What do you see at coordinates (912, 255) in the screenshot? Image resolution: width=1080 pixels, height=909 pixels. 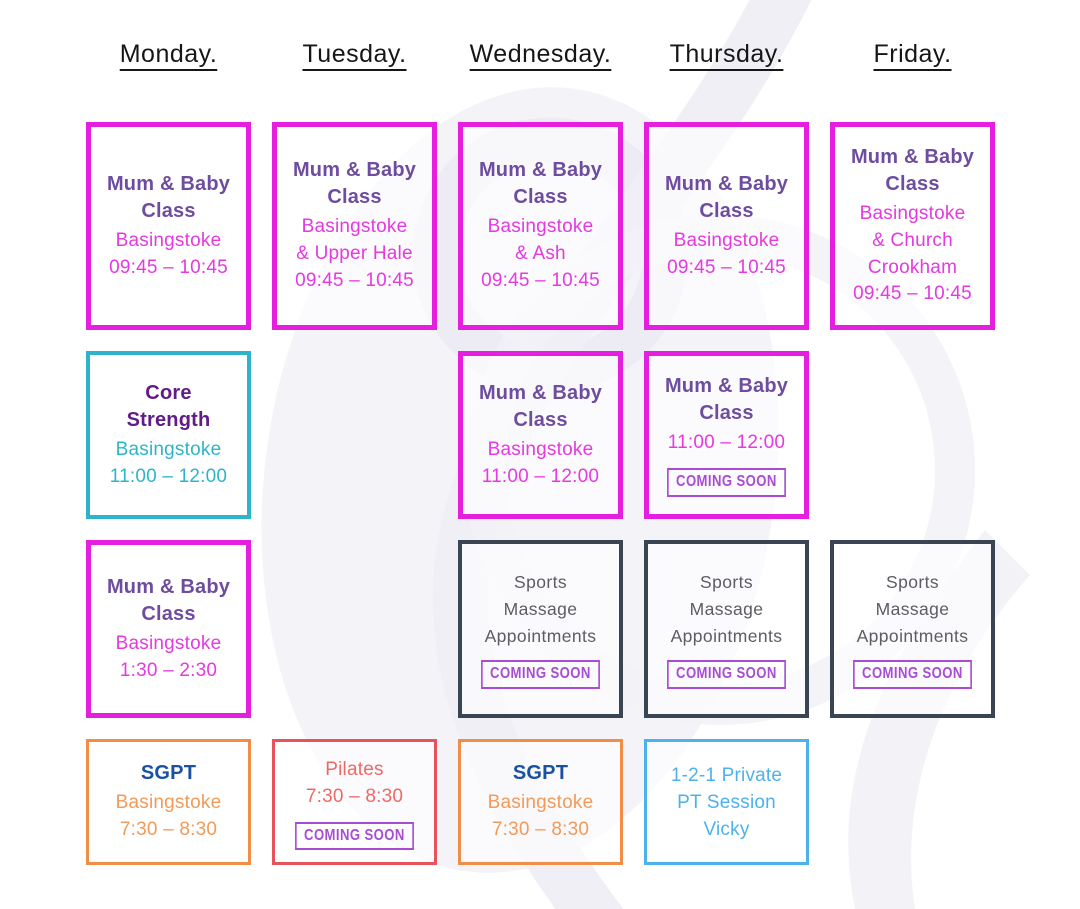 I see `class-details: Basingstoke & Church Crookham 09:45 – 10:45` at bounding box center [912, 255].